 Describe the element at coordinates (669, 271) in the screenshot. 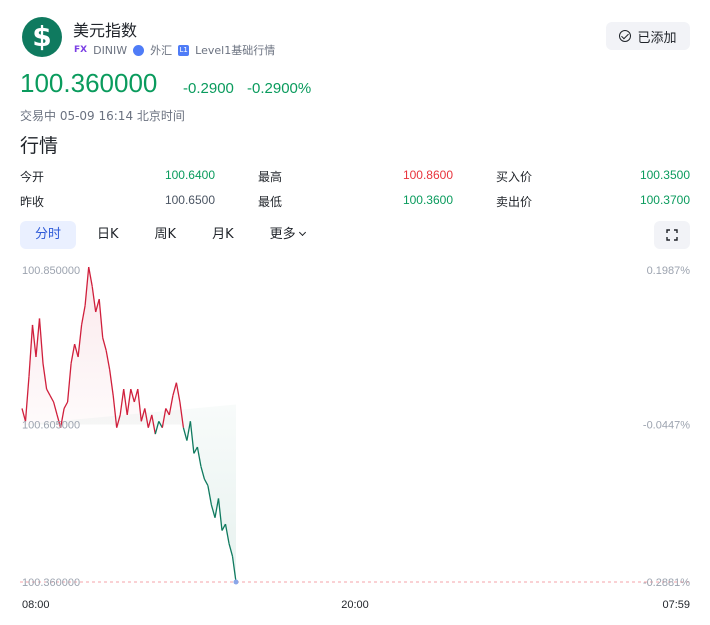

I see `y-label-right-top: 0.1987%` at that location.